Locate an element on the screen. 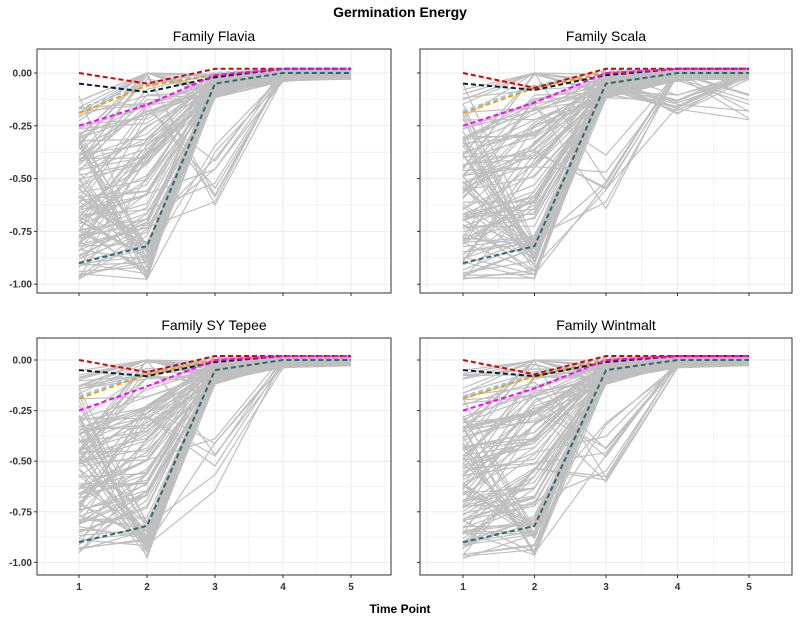 Image resolution: width=800 pixels, height=618 pixels. chart-title: Germination Energy is located at coordinates (400, 12).